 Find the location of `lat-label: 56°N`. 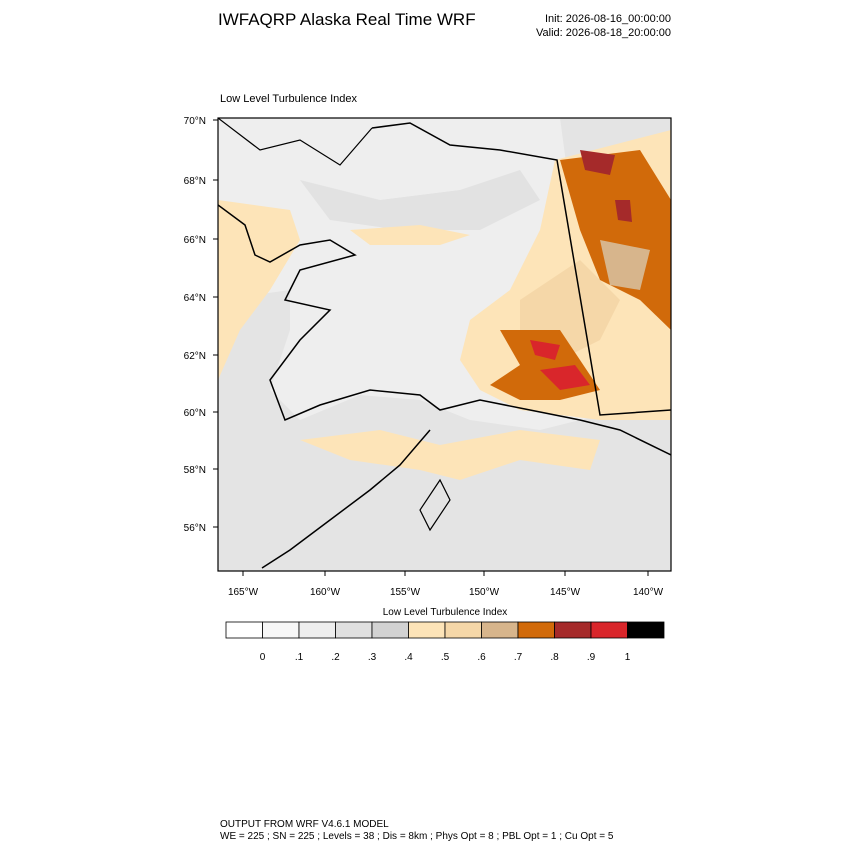

lat-label: 56°N is located at coordinates (195, 528).